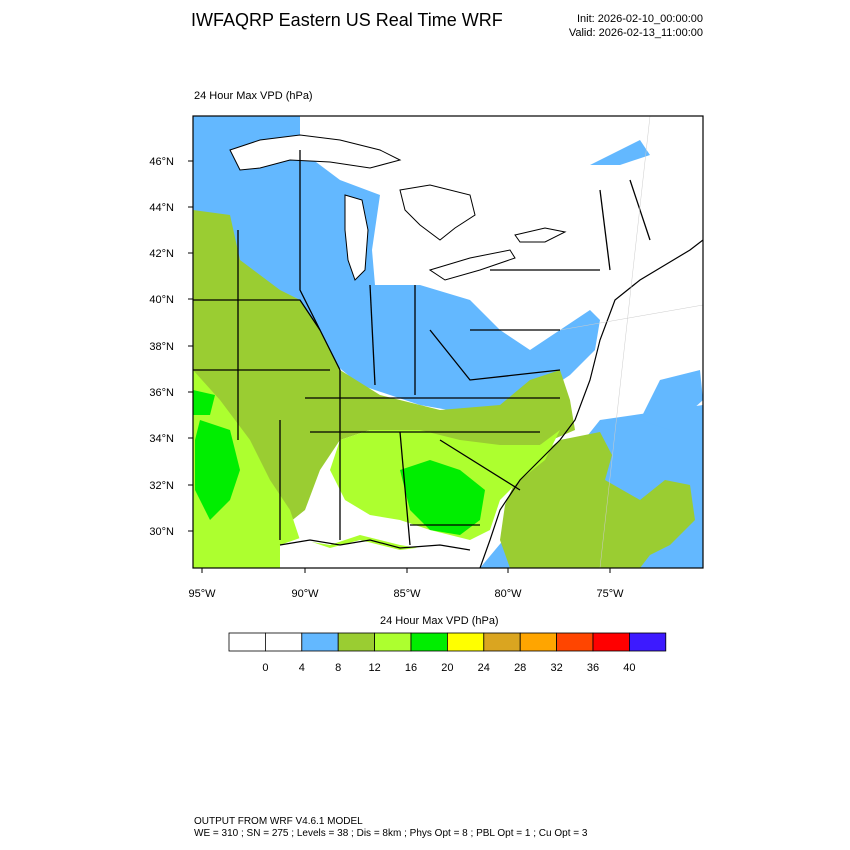 This screenshot has width=850, height=850. I want to click on colorbar-tick-label: 32, so click(556, 668).